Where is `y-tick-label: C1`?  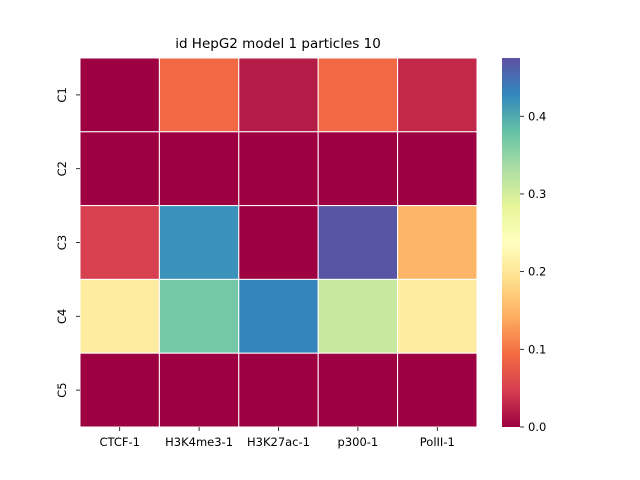 y-tick-label: C1 is located at coordinates (62, 94).